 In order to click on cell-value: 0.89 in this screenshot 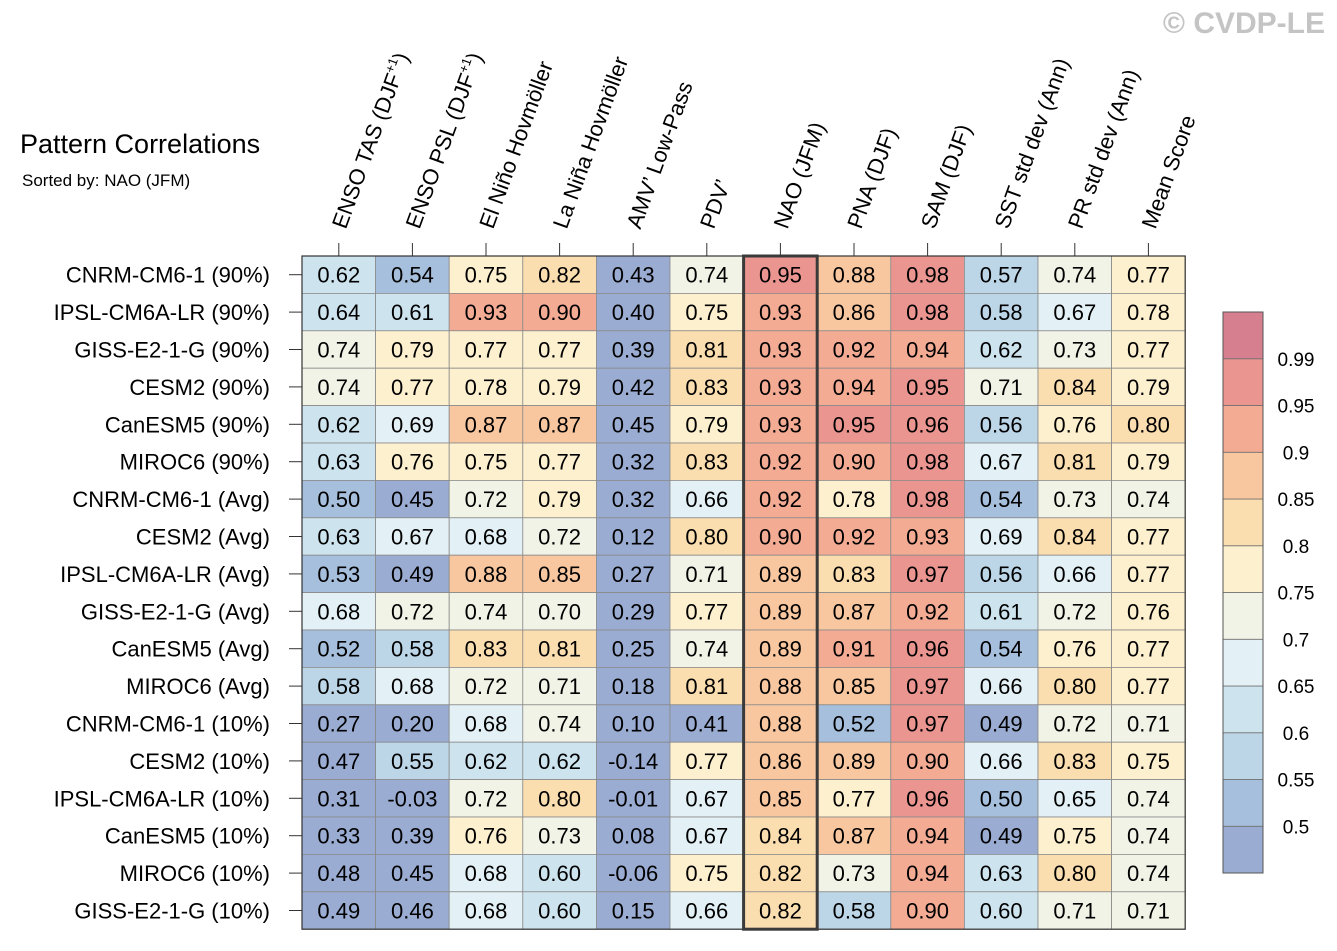, I will do `click(854, 761)`.